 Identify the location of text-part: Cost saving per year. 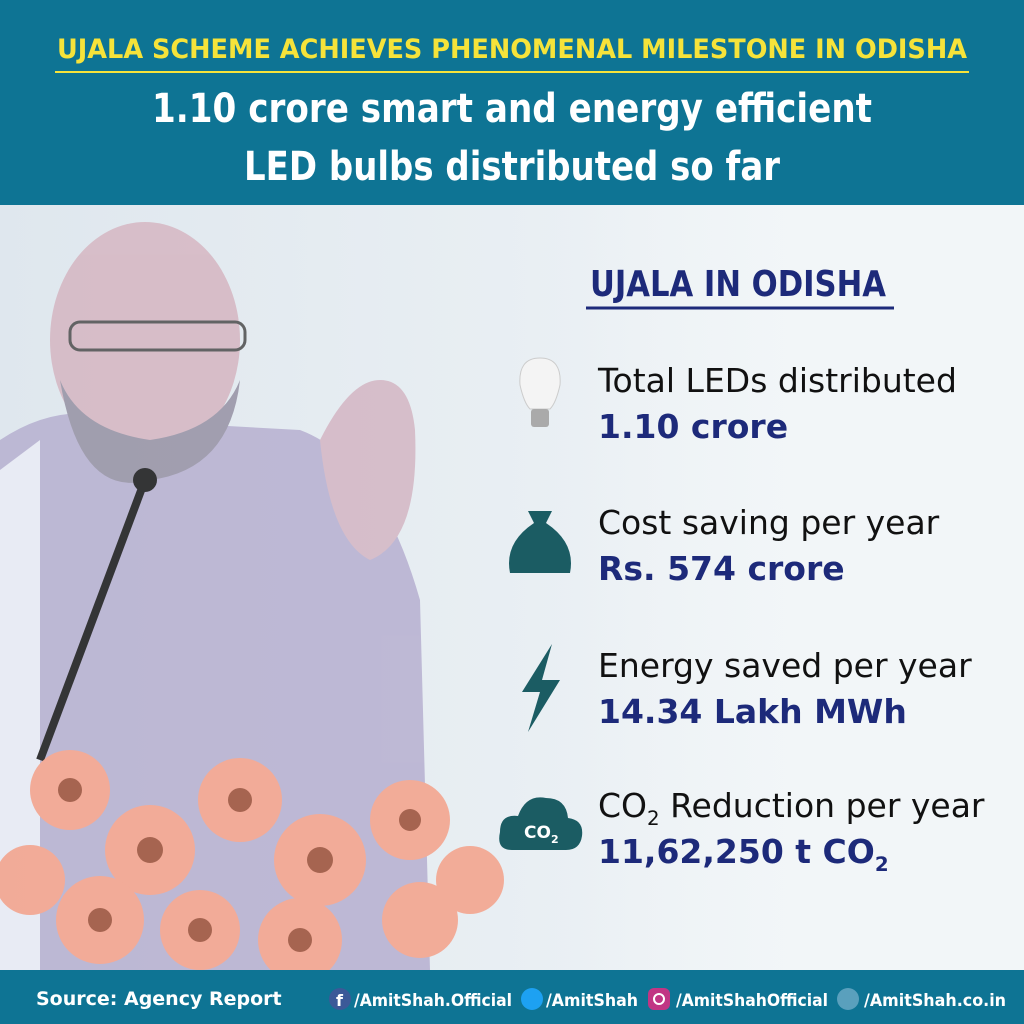
(769, 522).